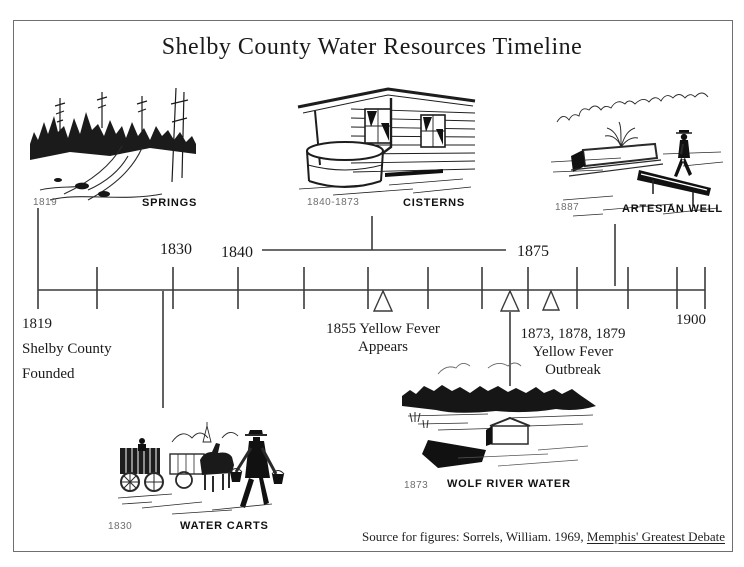  Describe the element at coordinates (674, 188) in the screenshot. I see `artesian-trough` at that location.